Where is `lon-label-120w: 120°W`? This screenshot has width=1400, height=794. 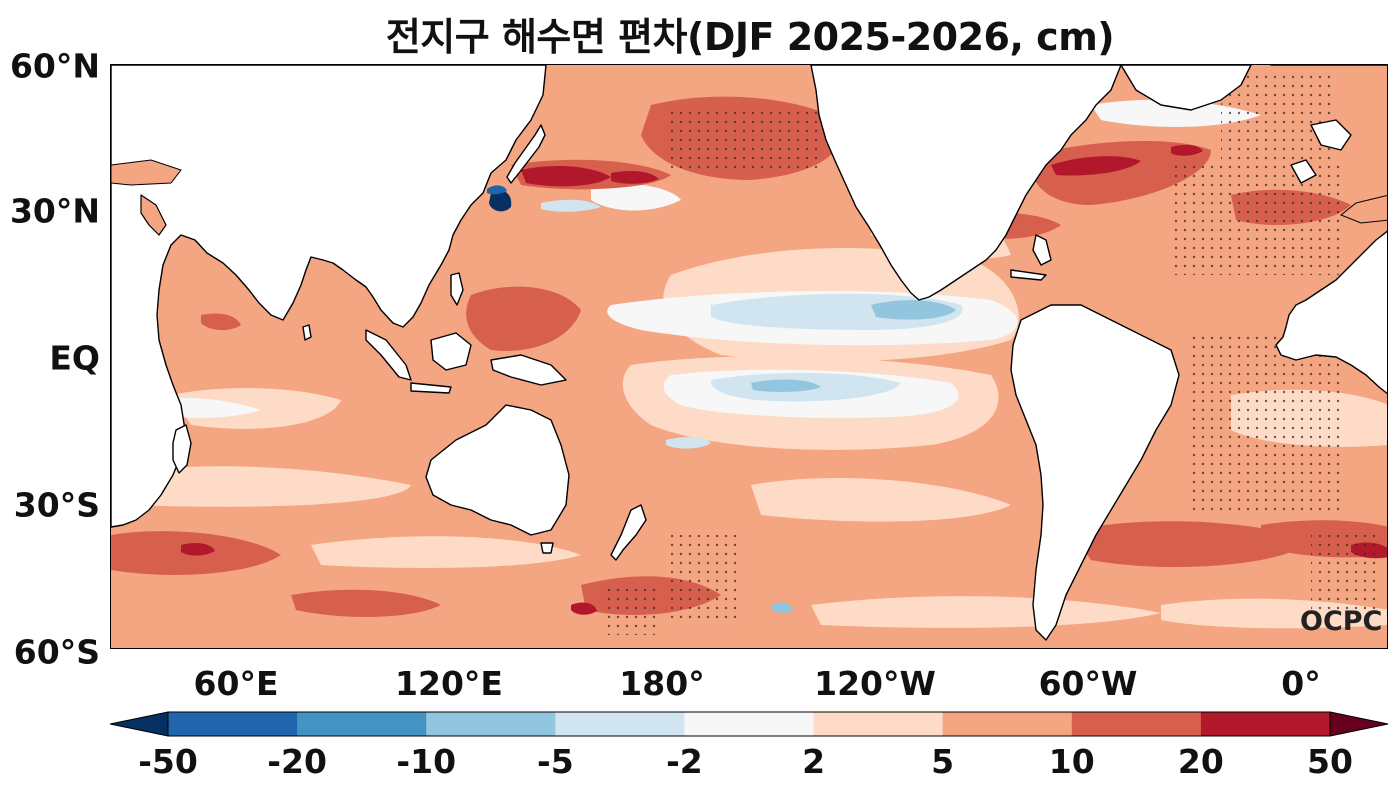 lon-label-120w: 120°W is located at coordinates (875, 683).